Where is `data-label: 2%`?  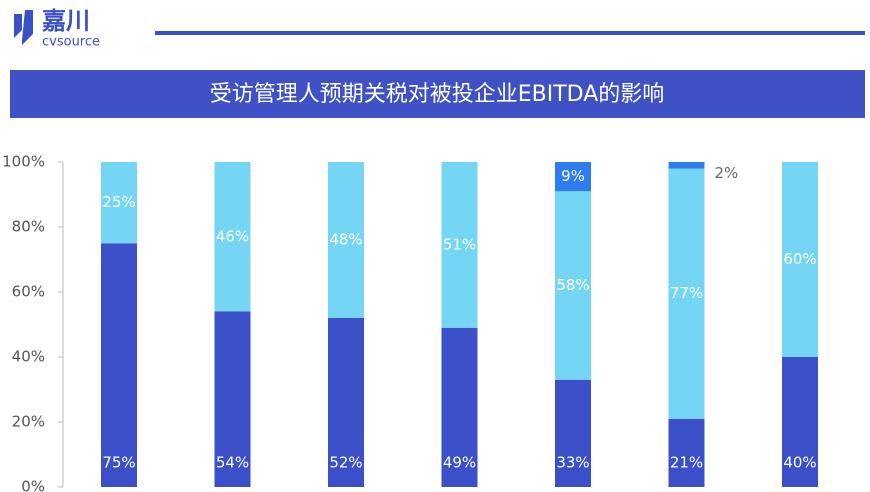 data-label: 2% is located at coordinates (727, 173).